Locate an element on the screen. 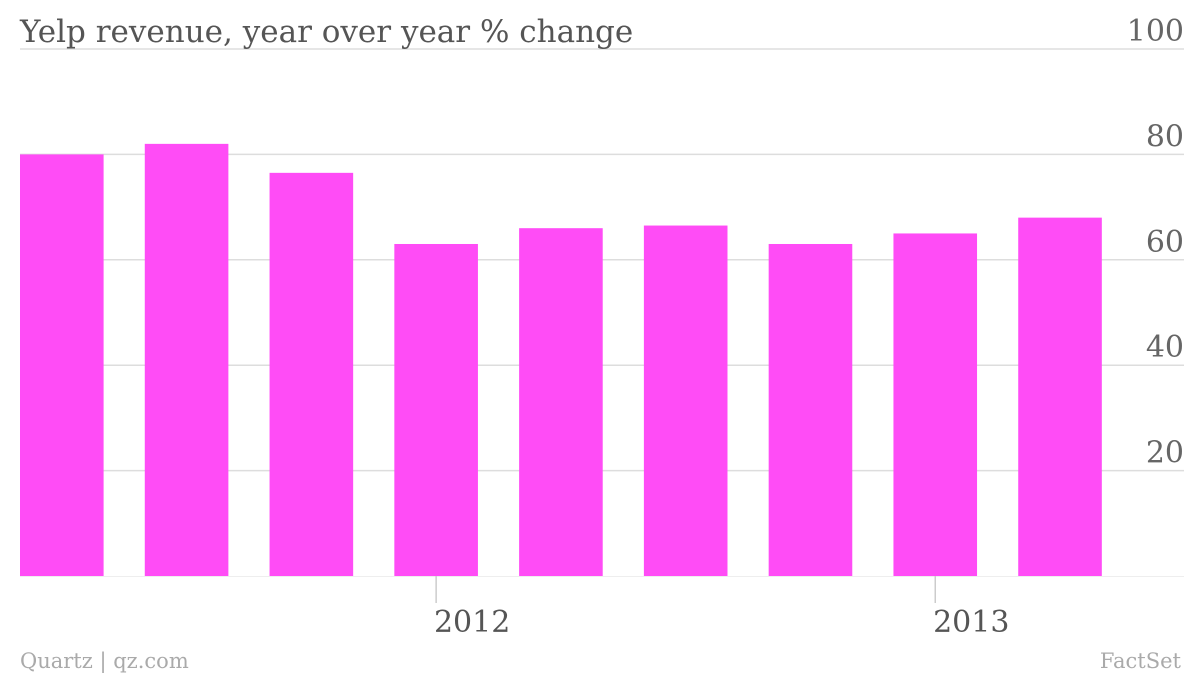  y-axis: 20 40 60 80 100 is located at coordinates (1155, 242).